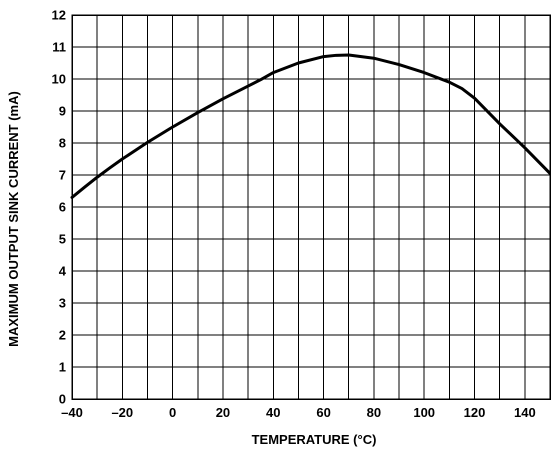 Image resolution: width=551 pixels, height=452 pixels. I want to click on x-tick-label: –40, so click(72, 412).